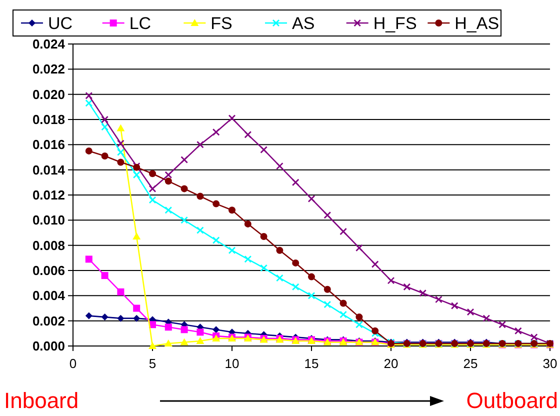 This screenshot has height=416, width=560. Describe the element at coordinates (73, 363) in the screenshot. I see `x-tick-label: 0` at that location.